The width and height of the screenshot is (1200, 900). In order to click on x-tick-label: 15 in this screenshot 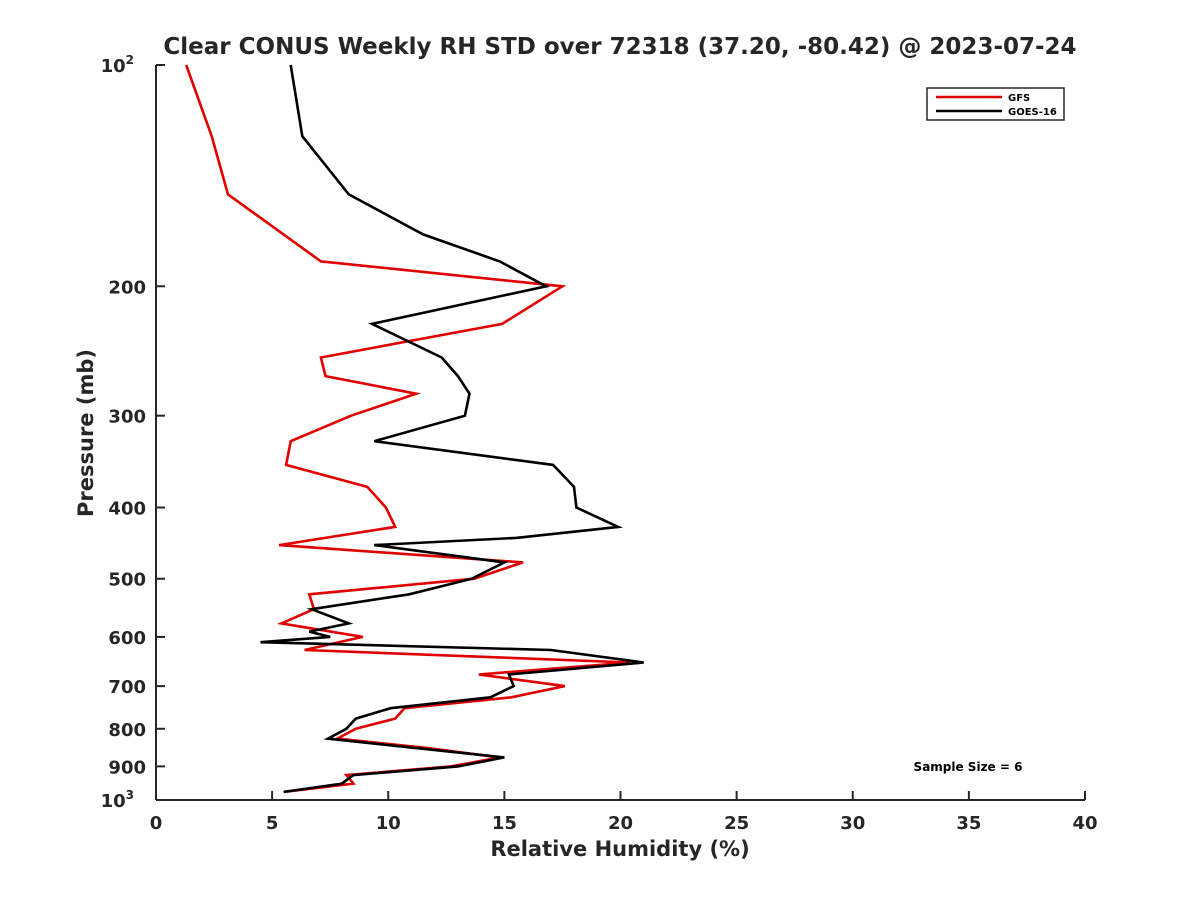, I will do `click(504, 823)`.